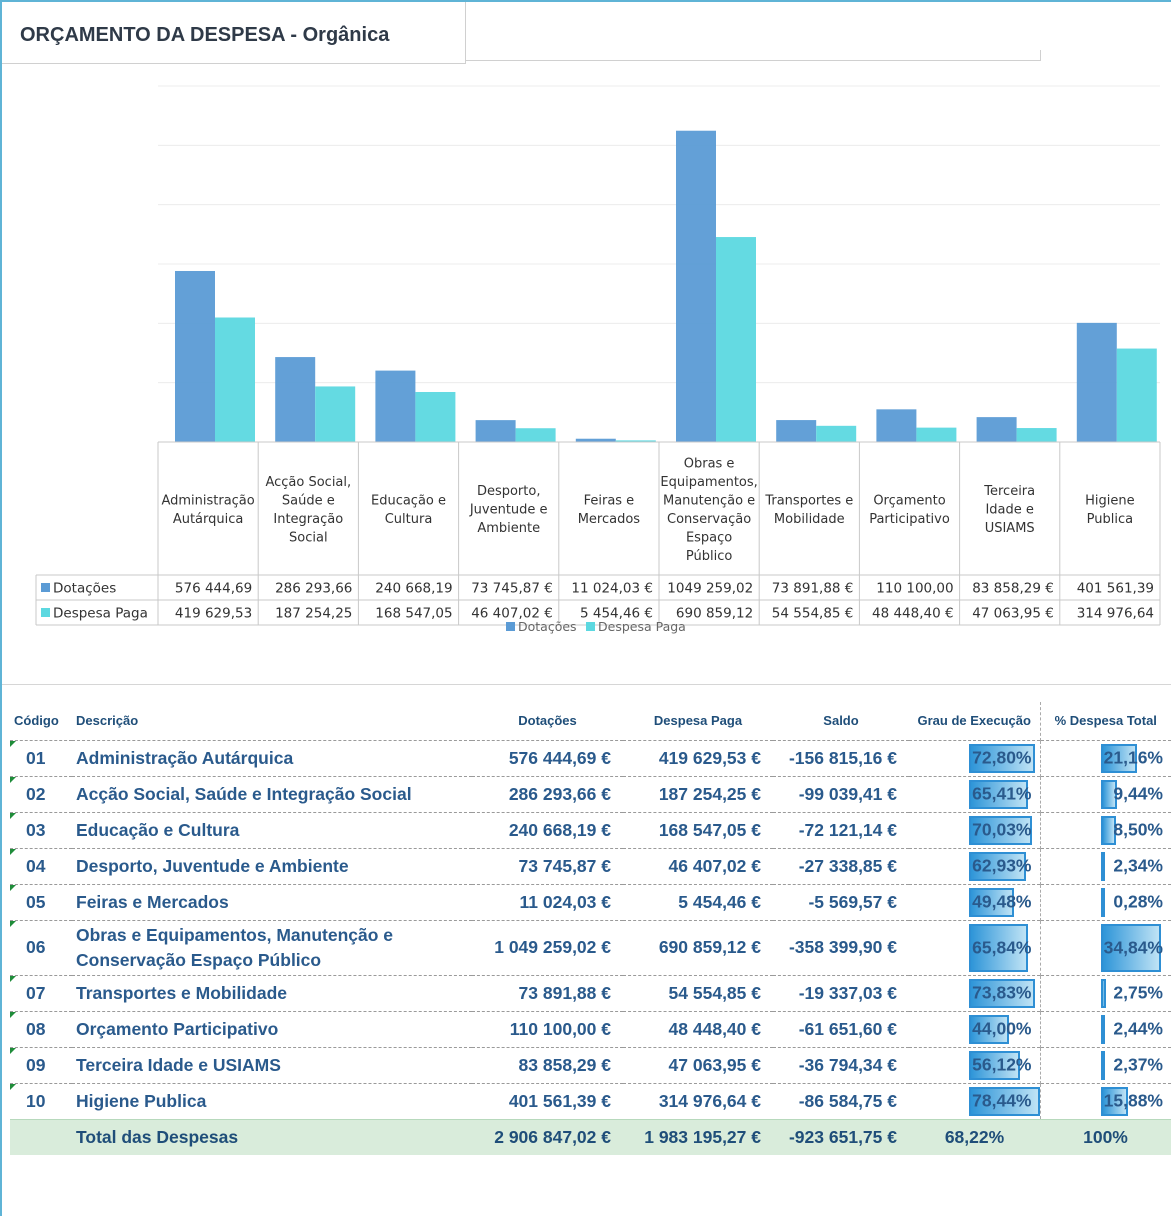 The width and height of the screenshot is (1171, 1216). What do you see at coordinates (1105, 721) in the screenshot?
I see `header-pct-despesa-total: % Despesa Total` at bounding box center [1105, 721].